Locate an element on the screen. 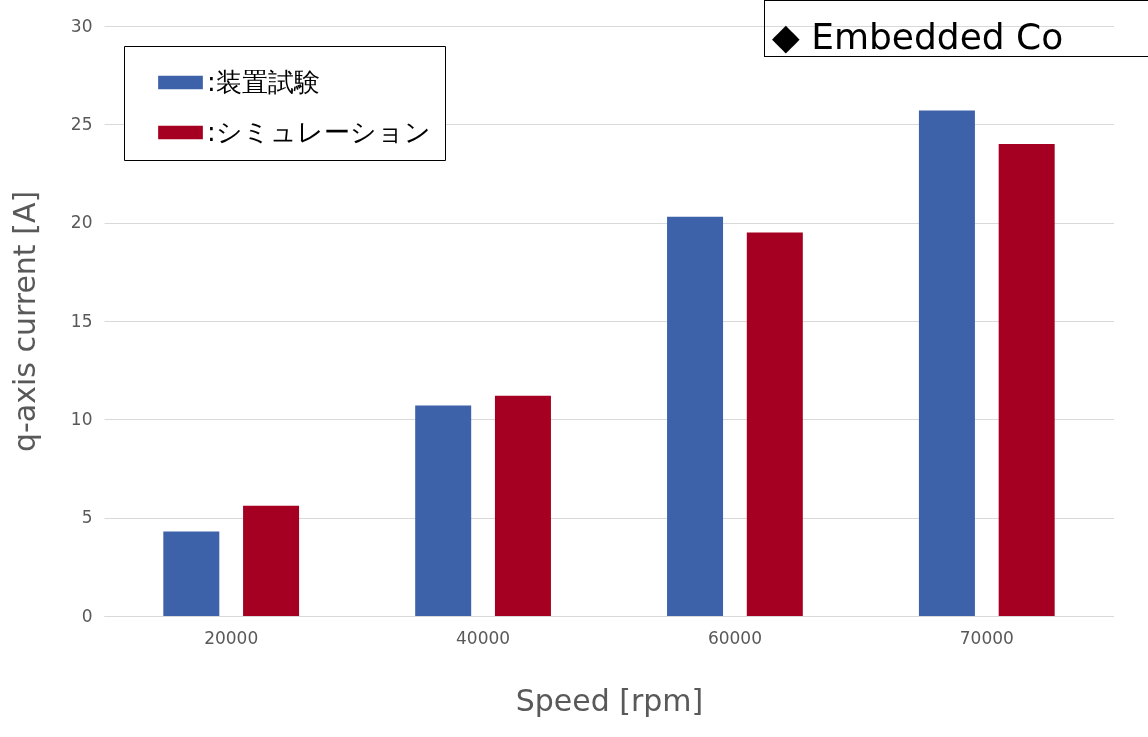  y-tick-label: 15 is located at coordinates (81, 320).